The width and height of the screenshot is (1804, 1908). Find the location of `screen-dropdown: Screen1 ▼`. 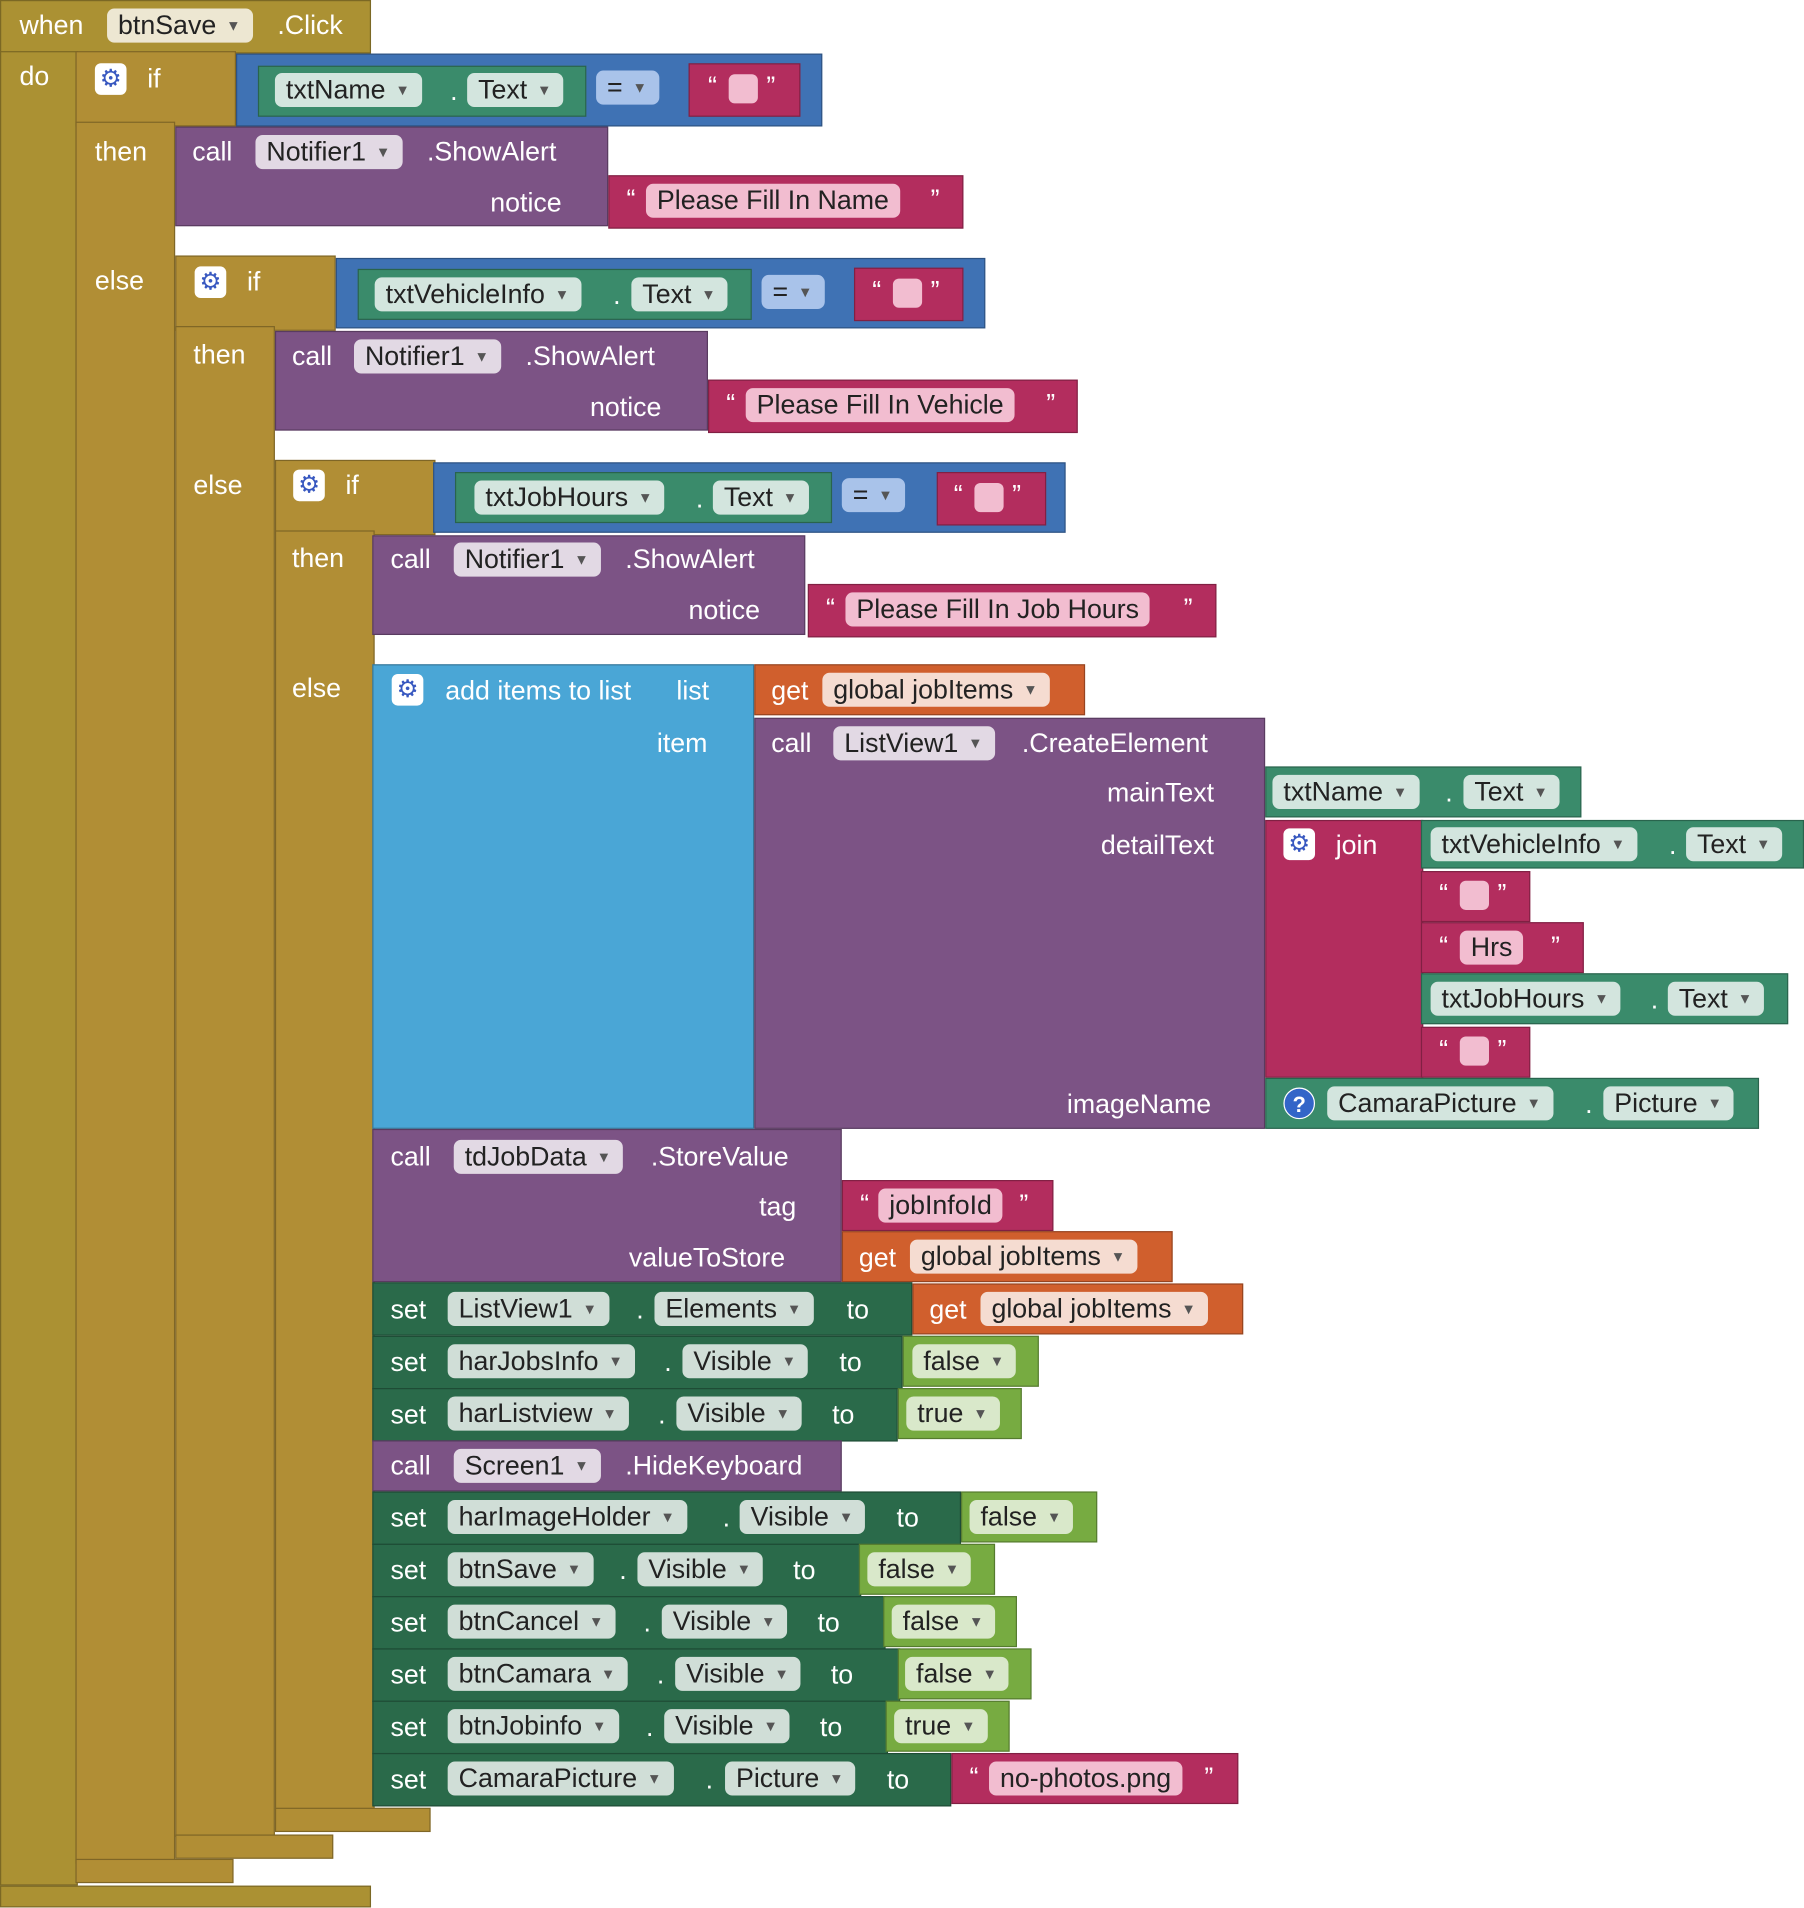

screen-dropdown: Screen1 ▼ is located at coordinates (527, 1465).